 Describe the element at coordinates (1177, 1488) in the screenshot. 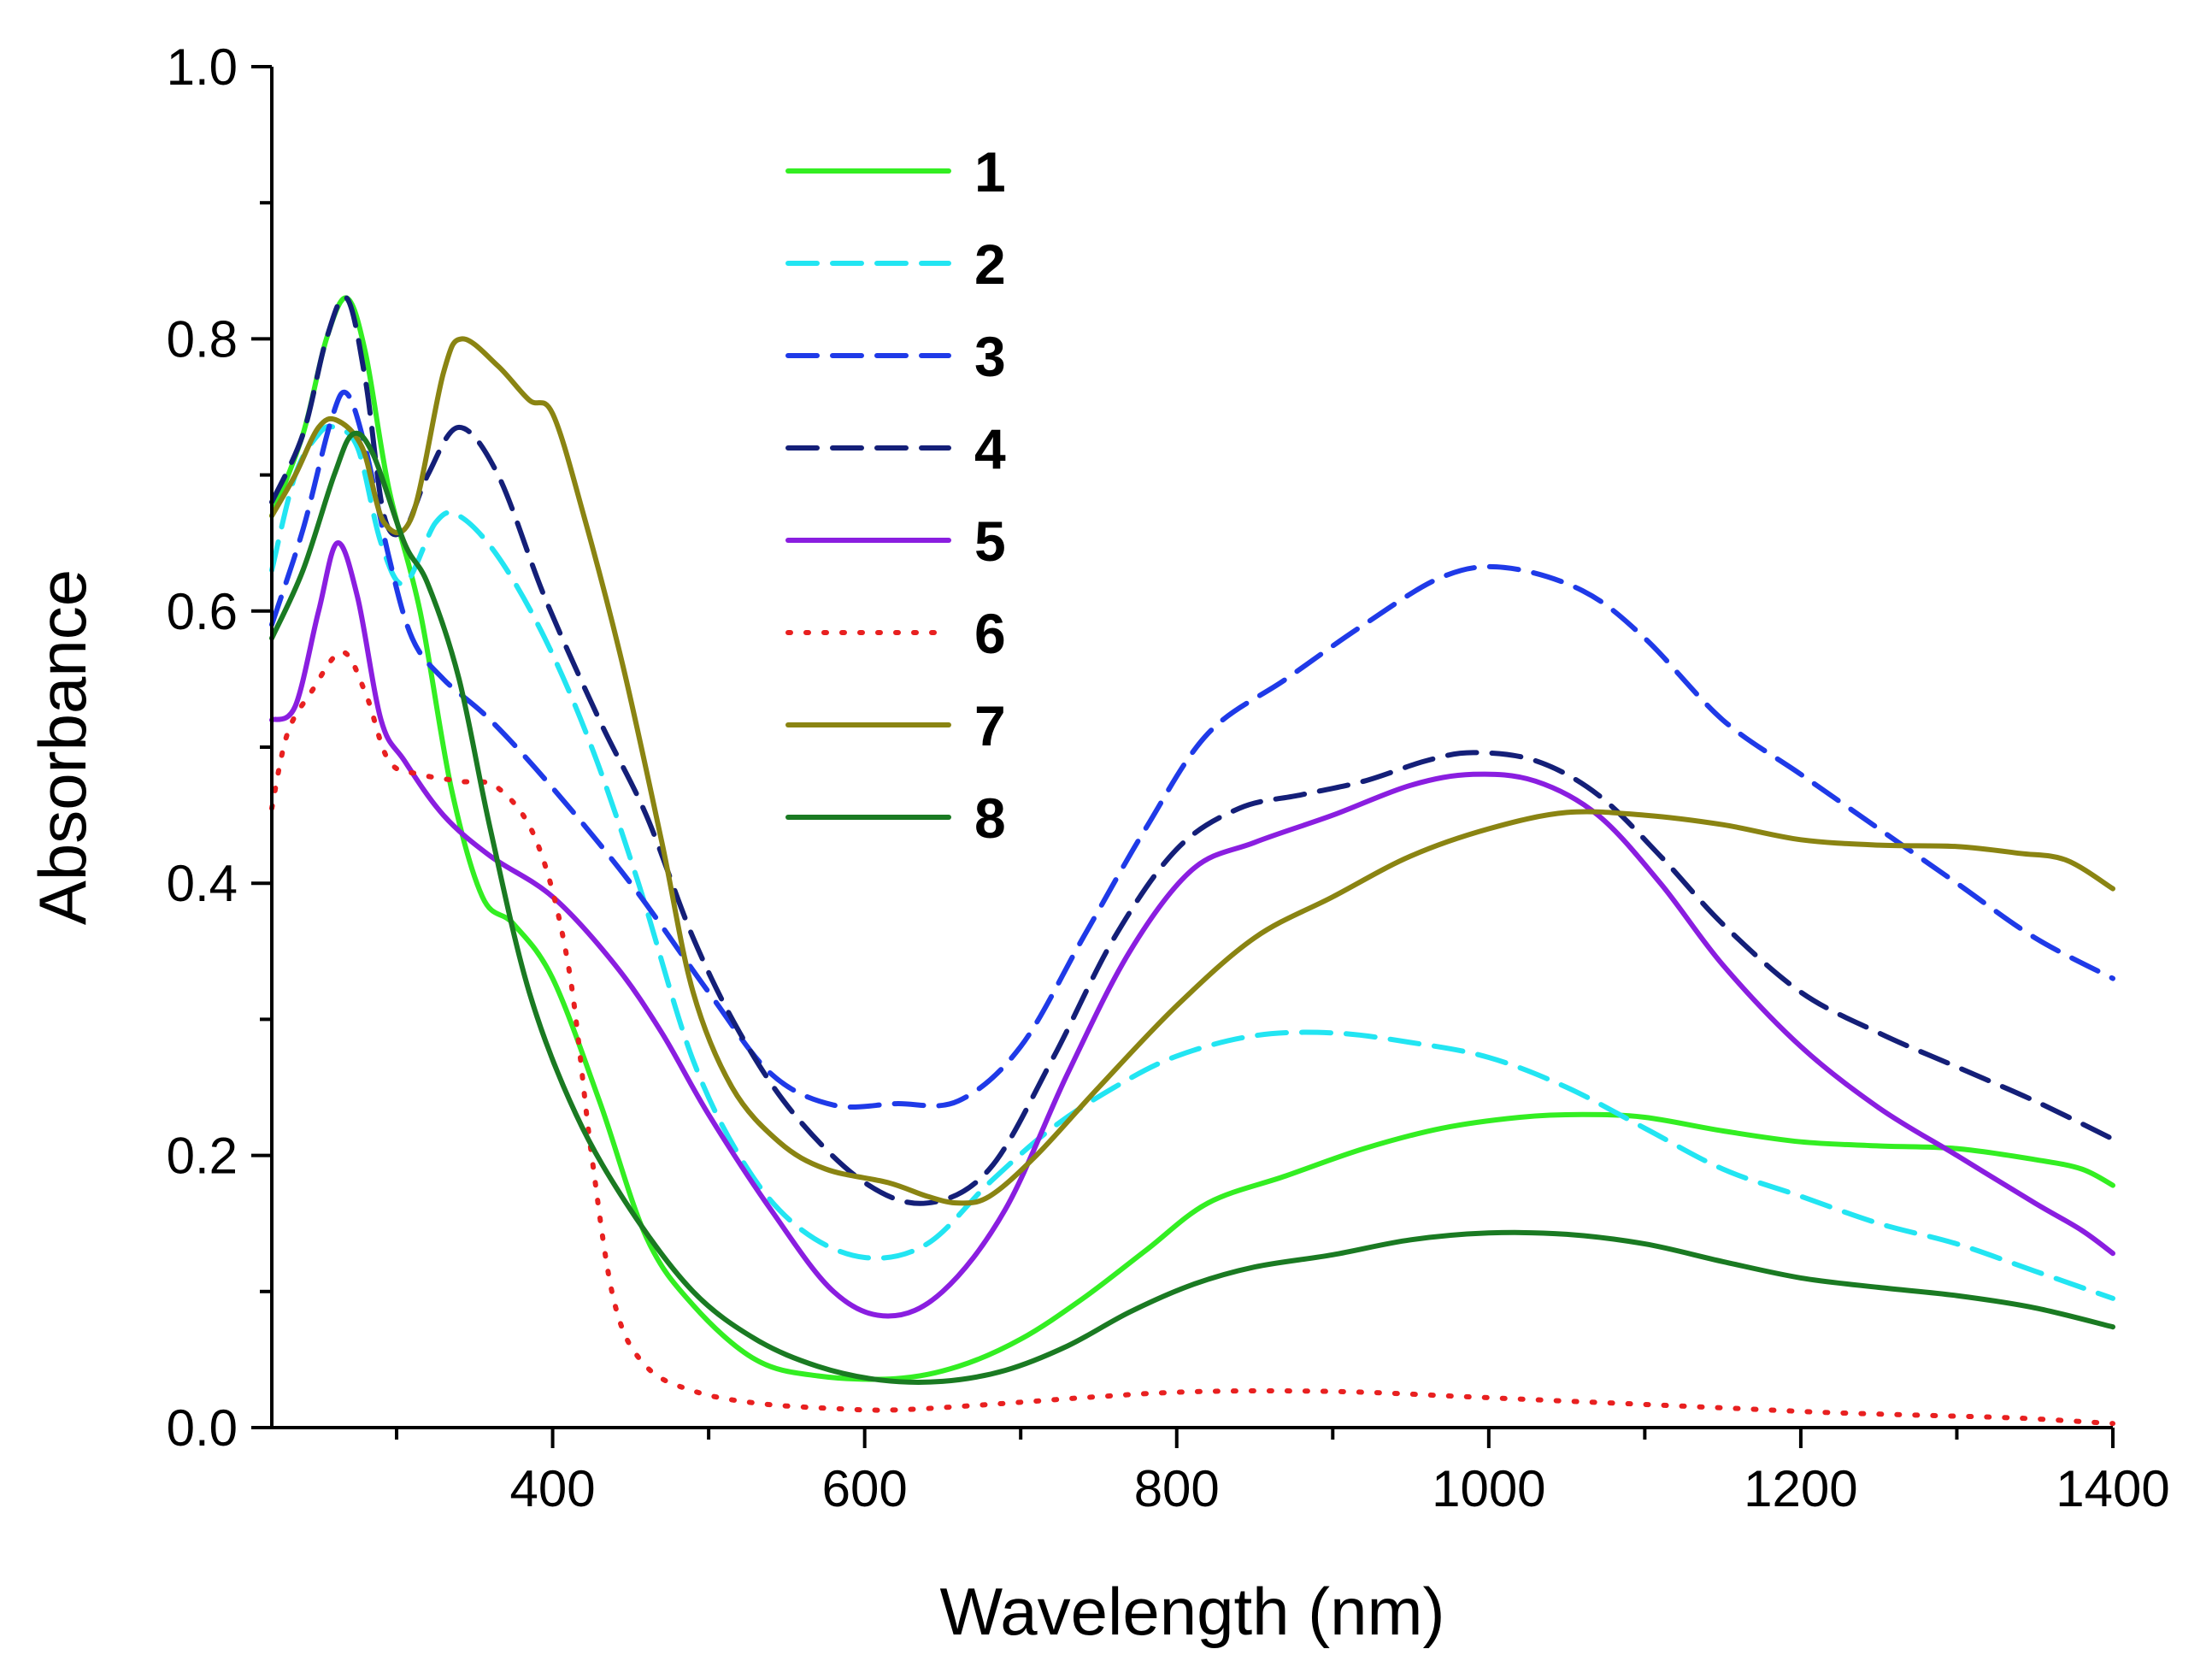

I see `x-tick-label: 800` at that location.